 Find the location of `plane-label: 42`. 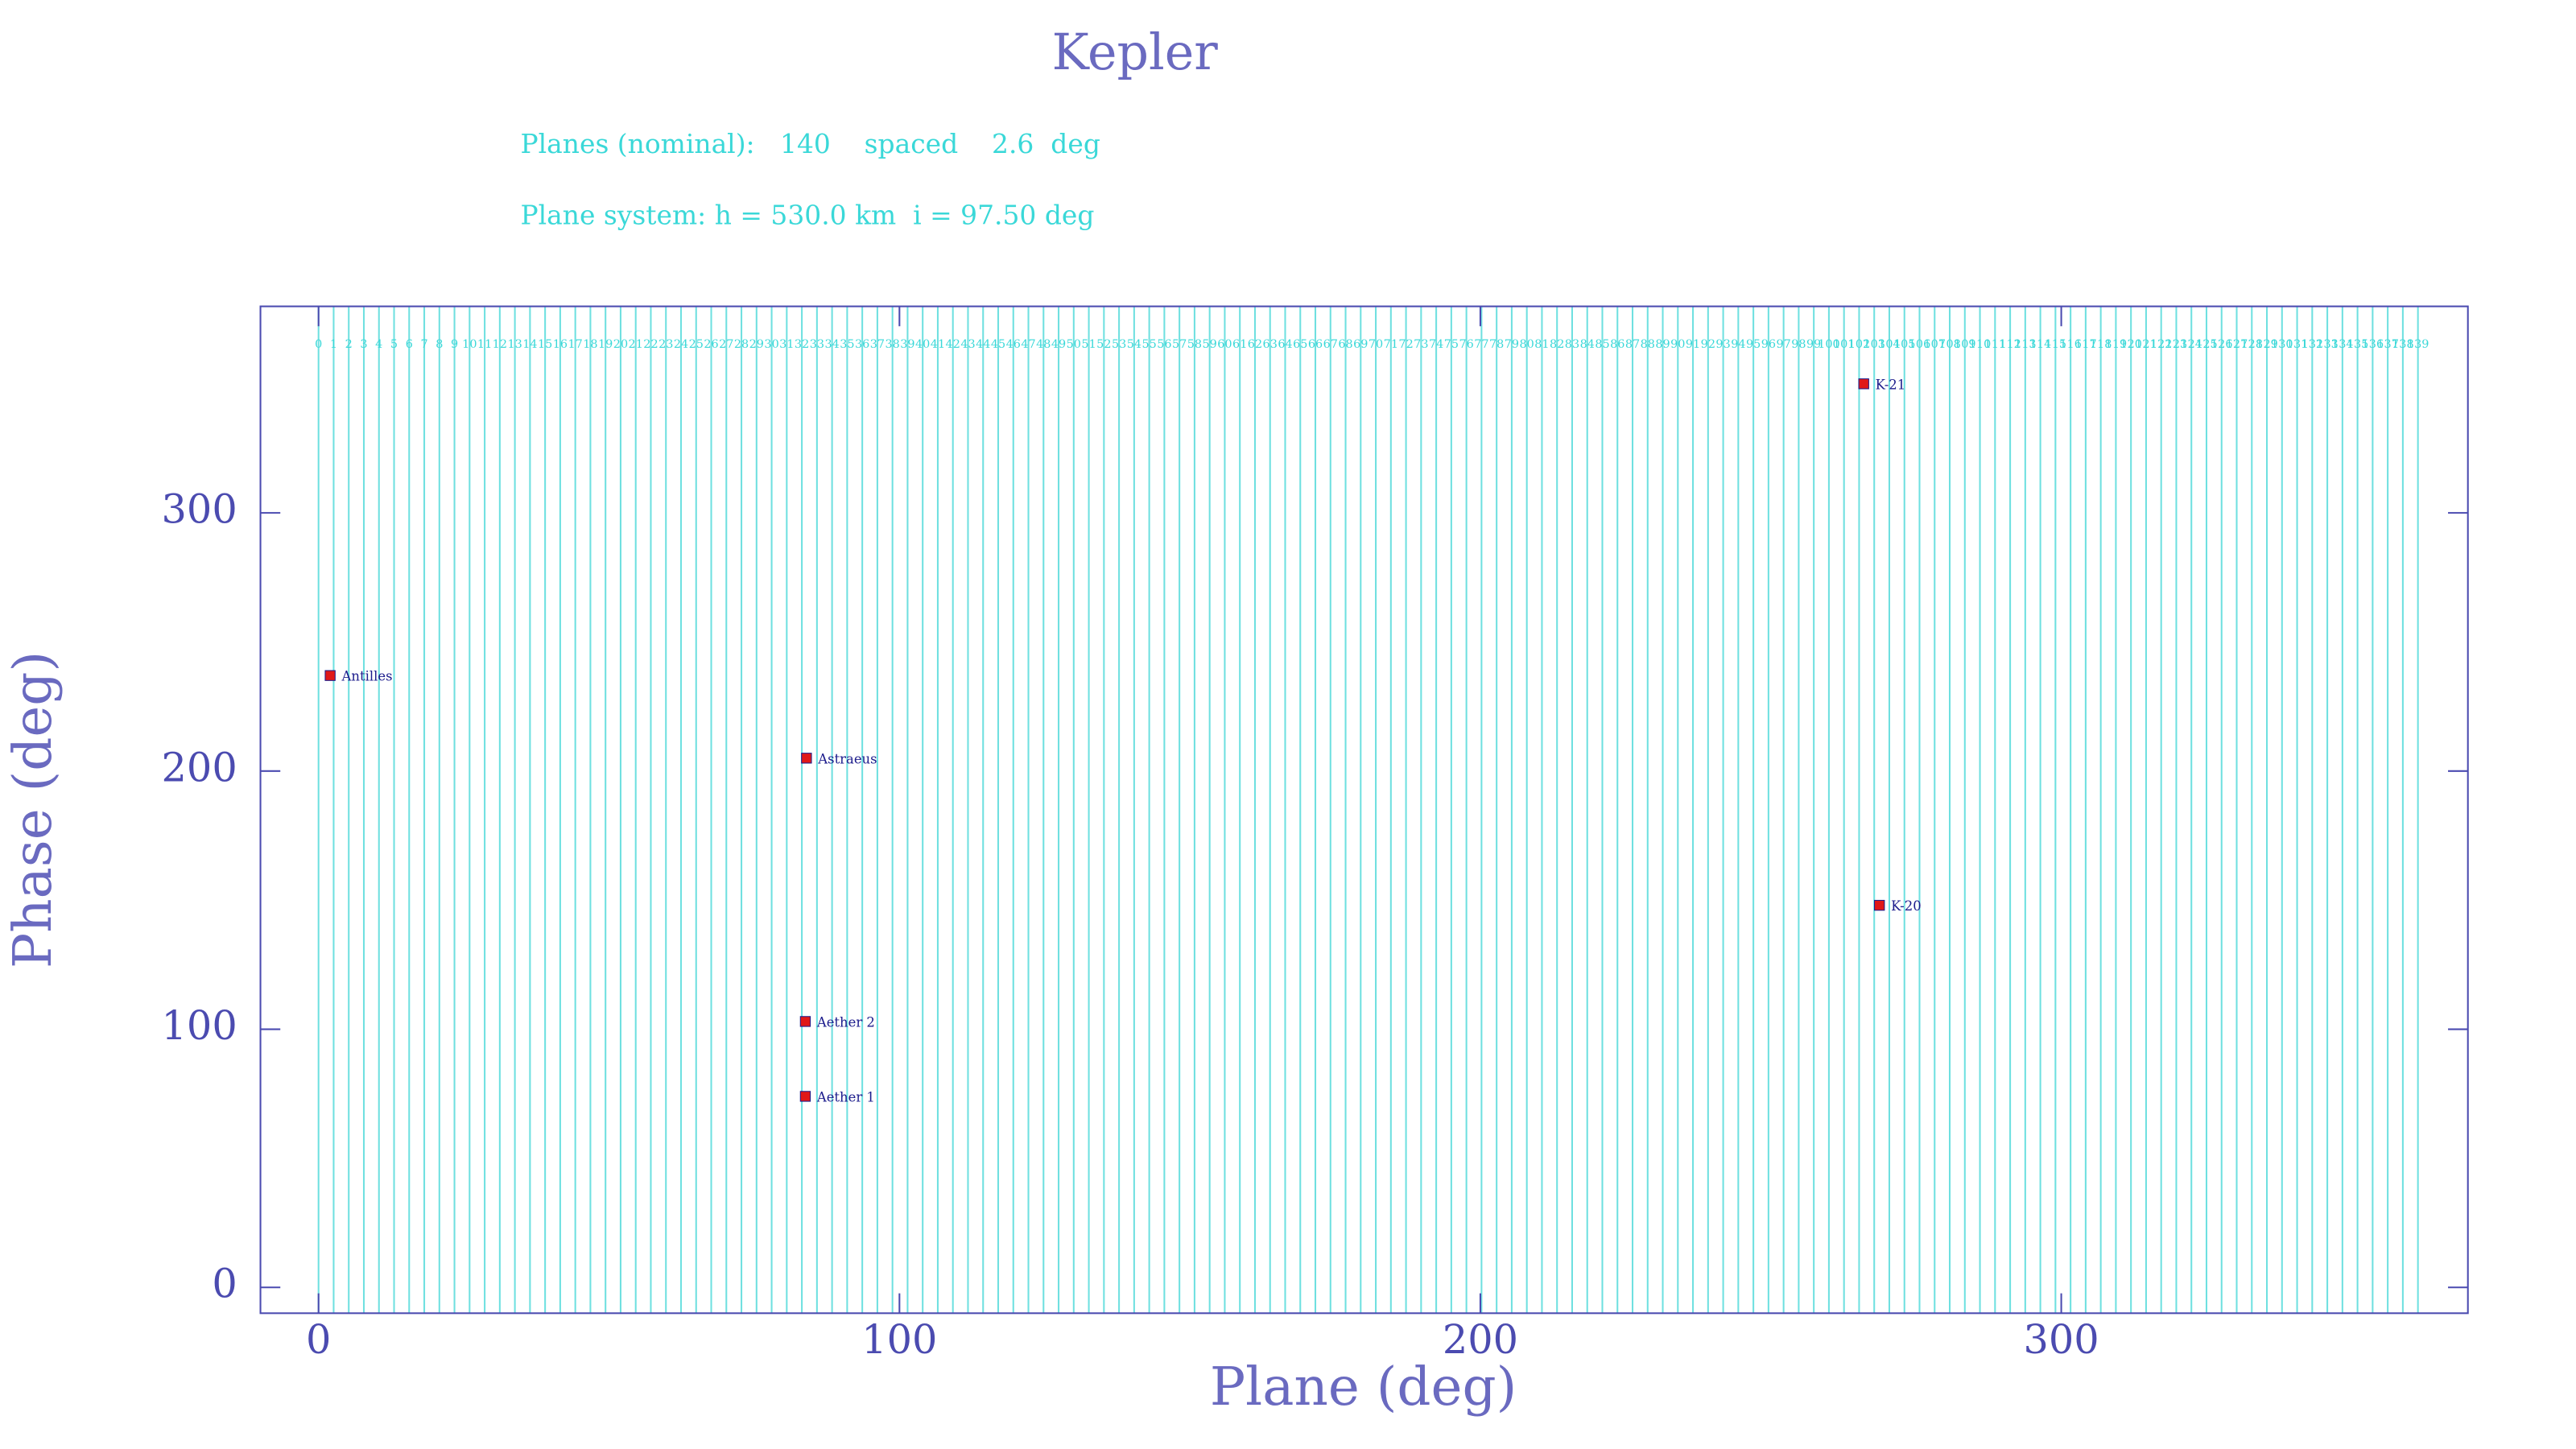

plane-label: 42 is located at coordinates (953, 344).